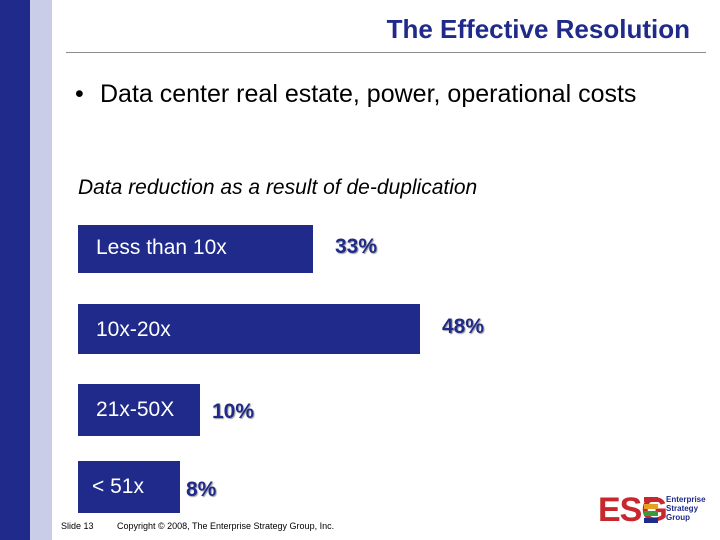  What do you see at coordinates (356, 246) in the screenshot?
I see `bar-value-label: 33%` at bounding box center [356, 246].